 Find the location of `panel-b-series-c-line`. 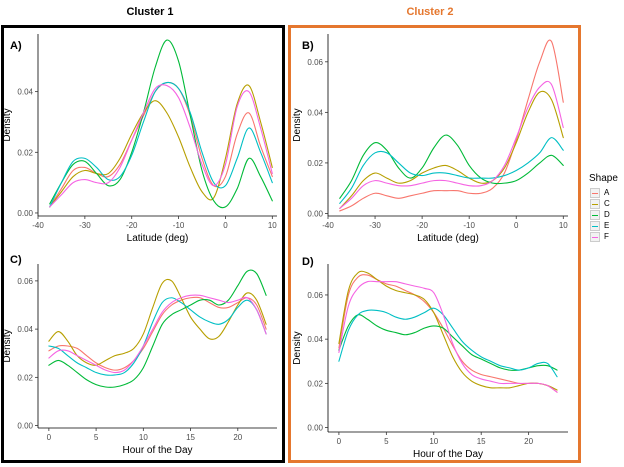

panel-b-series-c-line is located at coordinates (451, 149).